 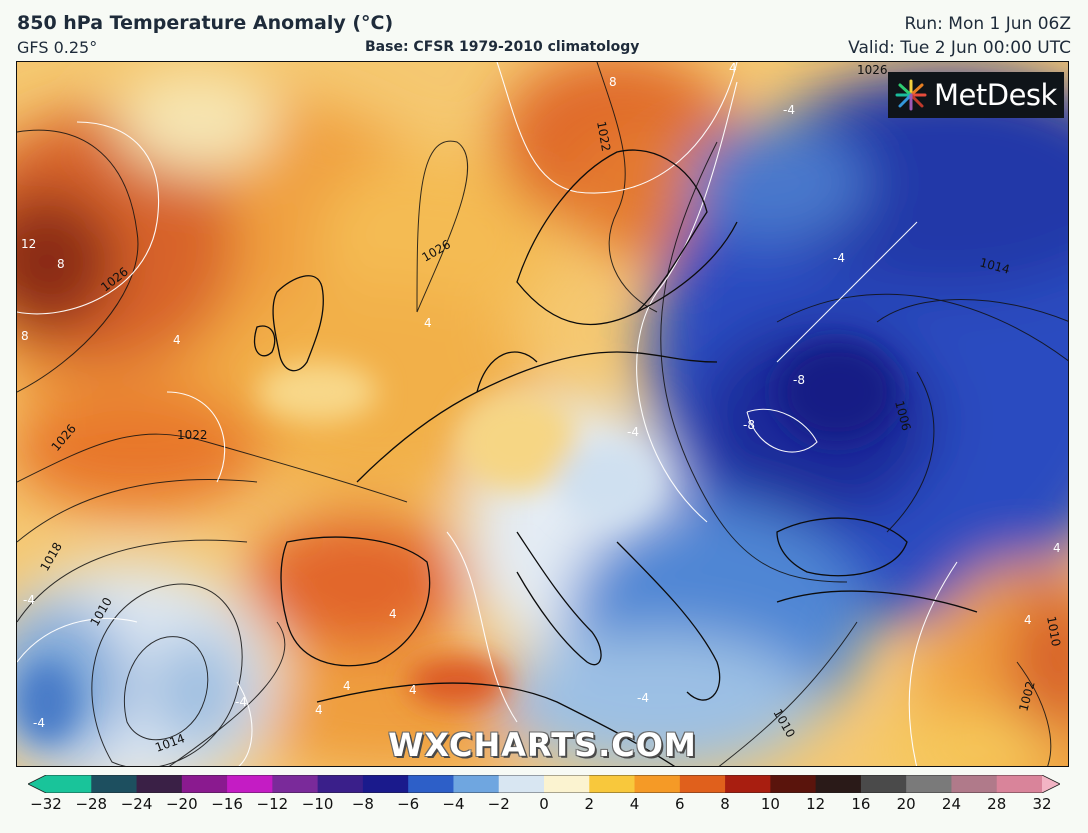 I want to click on colorbar-tick-label: −20, so click(x=181, y=804).